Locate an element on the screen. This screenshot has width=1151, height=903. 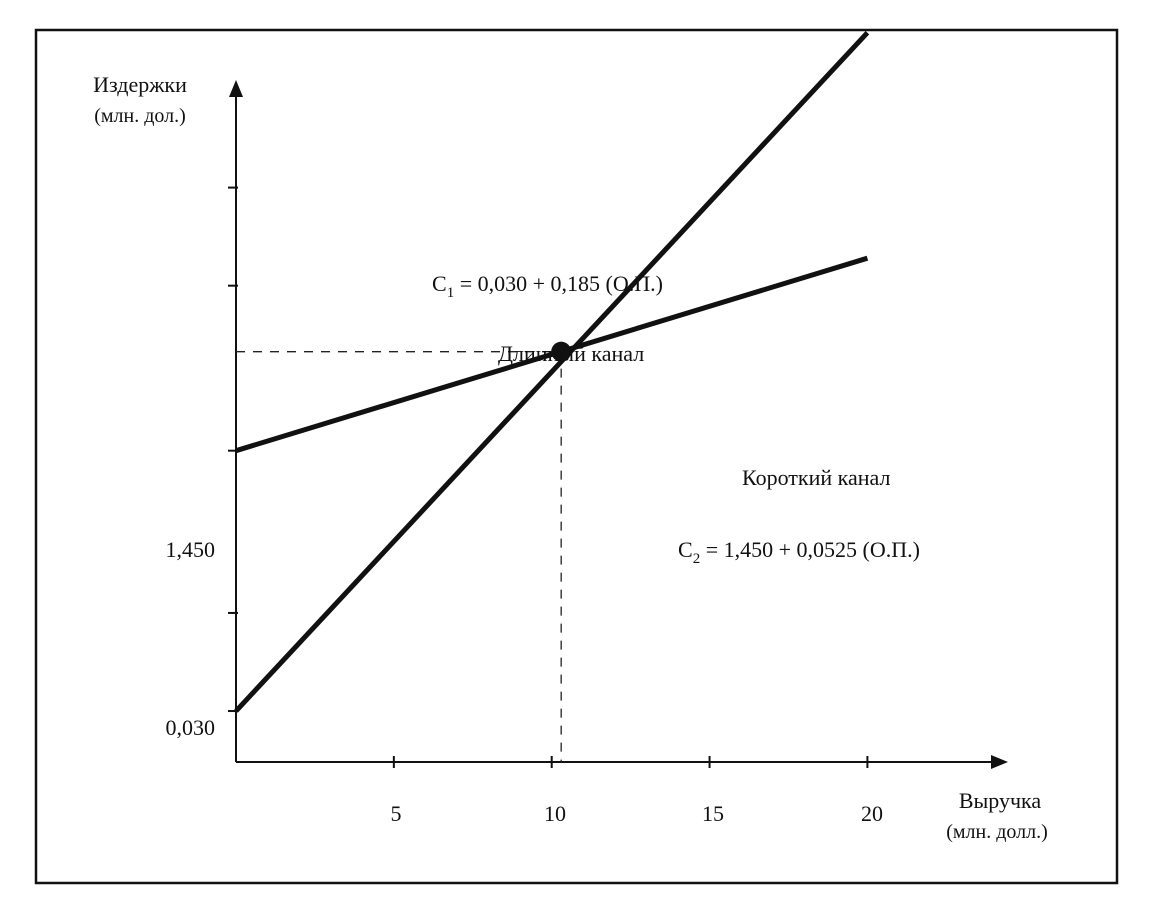
x-axis-unit: (млн. долл.) is located at coordinates (997, 832).